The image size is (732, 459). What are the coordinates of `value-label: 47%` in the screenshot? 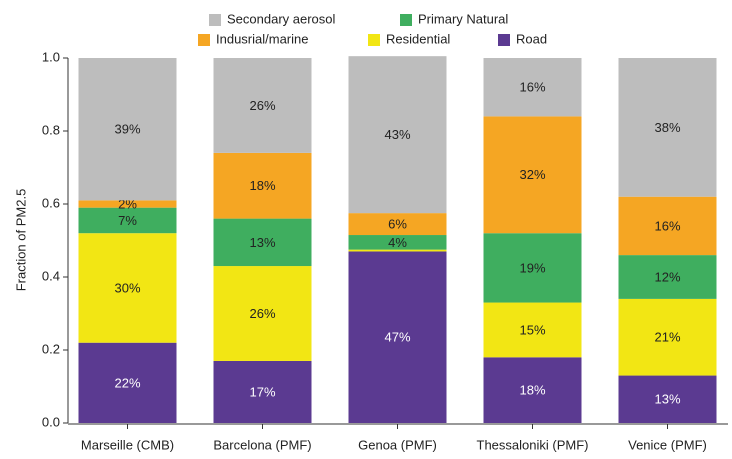 It's located at (397, 337).